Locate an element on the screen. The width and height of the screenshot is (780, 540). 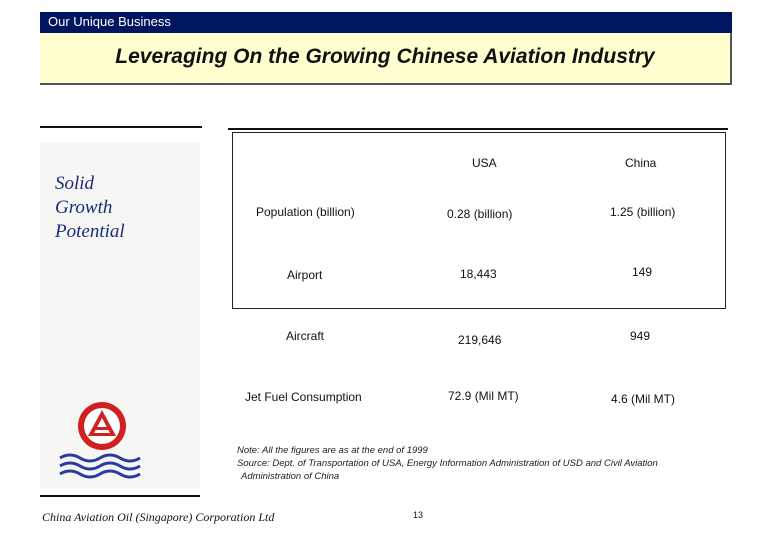
china-value: 1.25 (billion) is located at coordinates (643, 212).